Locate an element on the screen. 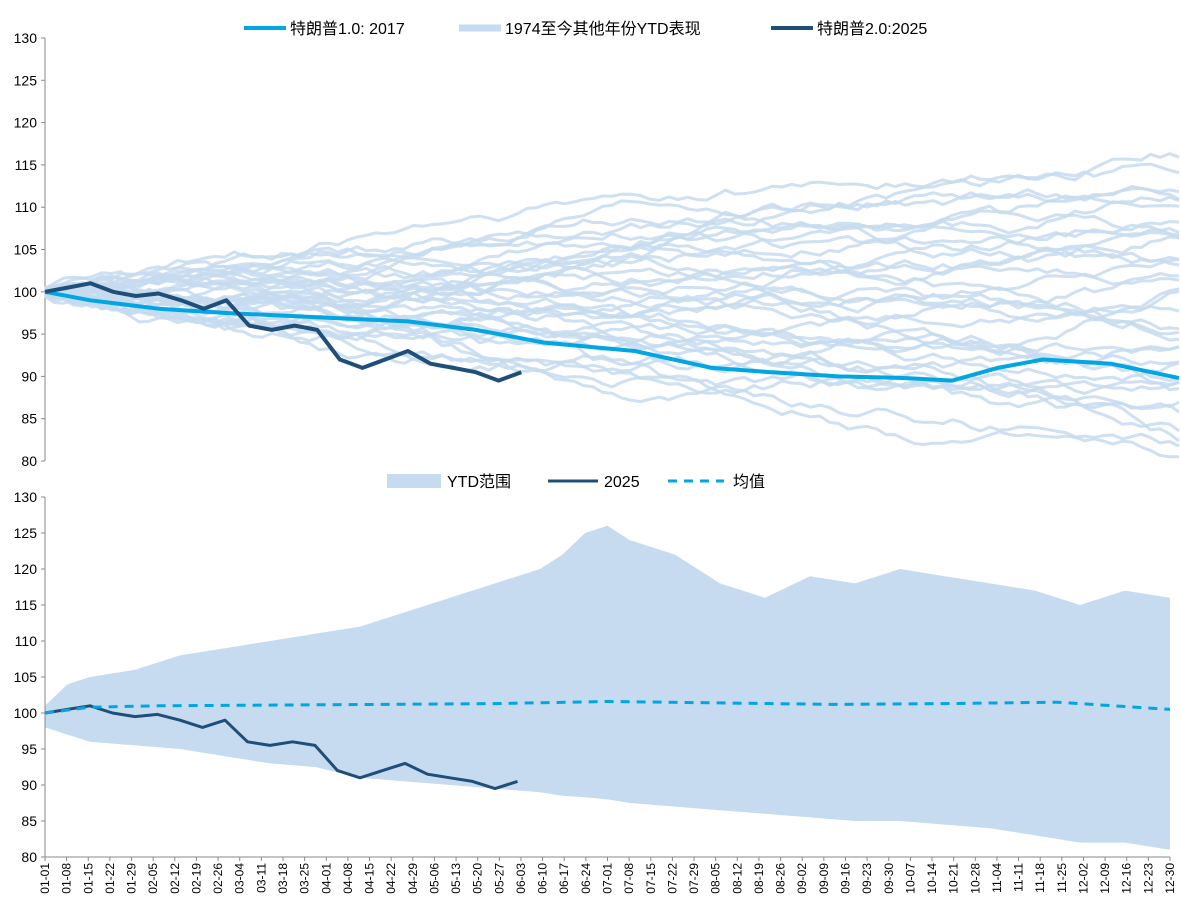 The height and width of the screenshot is (924, 1181). x-tick-label: 01-22 is located at coordinates (110, 878).